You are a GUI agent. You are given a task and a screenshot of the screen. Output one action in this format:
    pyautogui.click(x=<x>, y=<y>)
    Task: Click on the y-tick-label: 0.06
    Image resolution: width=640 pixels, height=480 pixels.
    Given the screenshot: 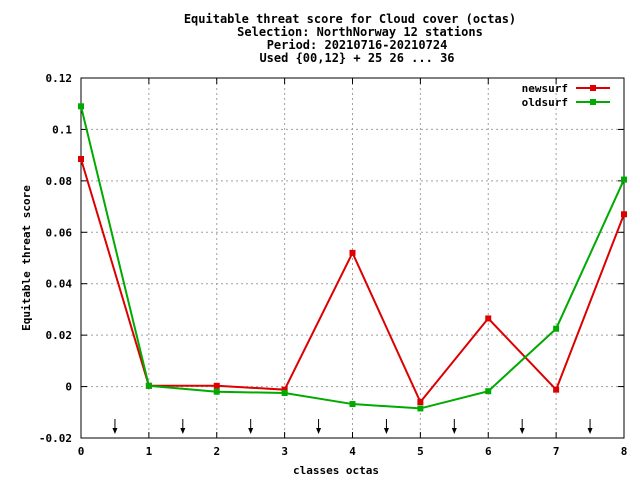 What is the action you would take?
    pyautogui.click(x=59, y=232)
    